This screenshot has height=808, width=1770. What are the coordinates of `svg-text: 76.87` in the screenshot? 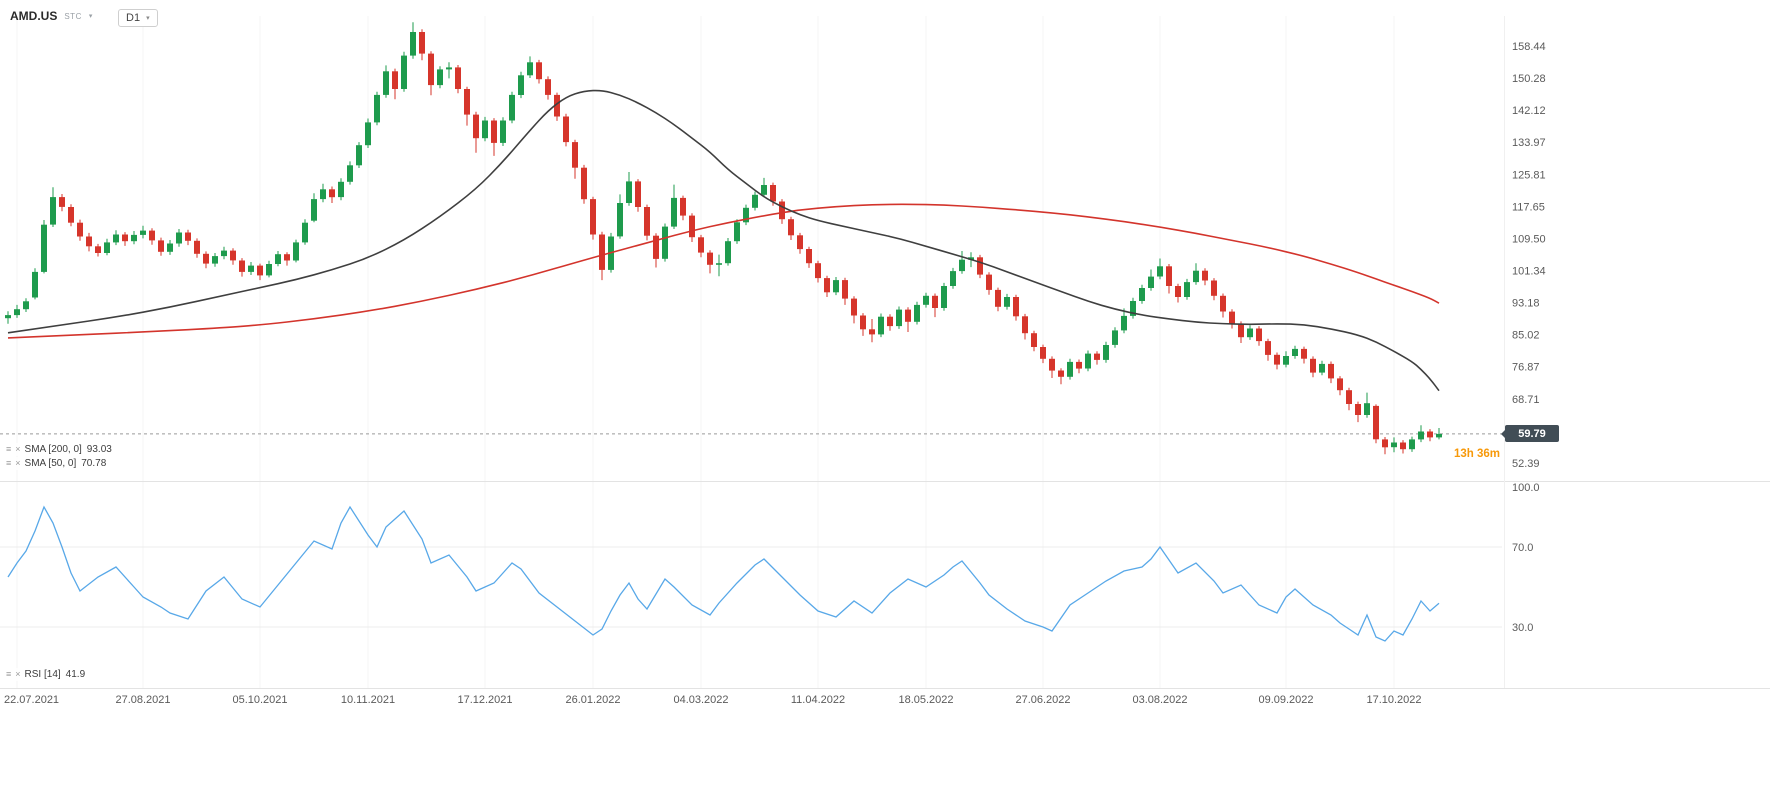 It's located at (1526, 368).